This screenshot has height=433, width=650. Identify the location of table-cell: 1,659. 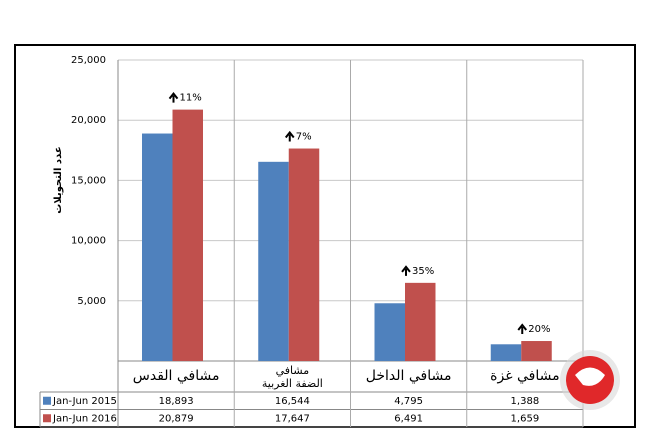
(525, 418).